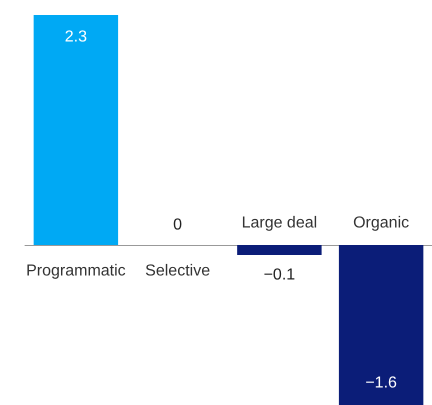 The width and height of the screenshot is (432, 405). What do you see at coordinates (381, 223) in the screenshot?
I see `x-tick-label: Organic` at bounding box center [381, 223].